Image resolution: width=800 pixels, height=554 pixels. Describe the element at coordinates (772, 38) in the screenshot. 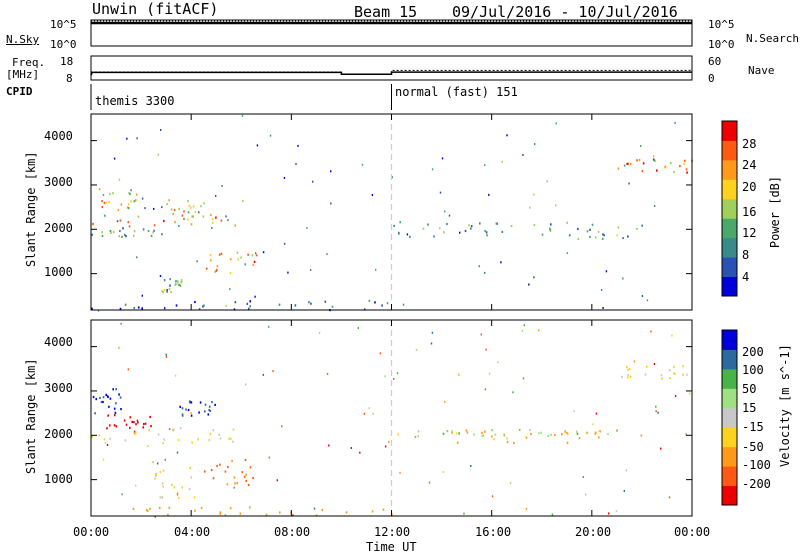

I see `nsearch-label: N.Search` at that location.